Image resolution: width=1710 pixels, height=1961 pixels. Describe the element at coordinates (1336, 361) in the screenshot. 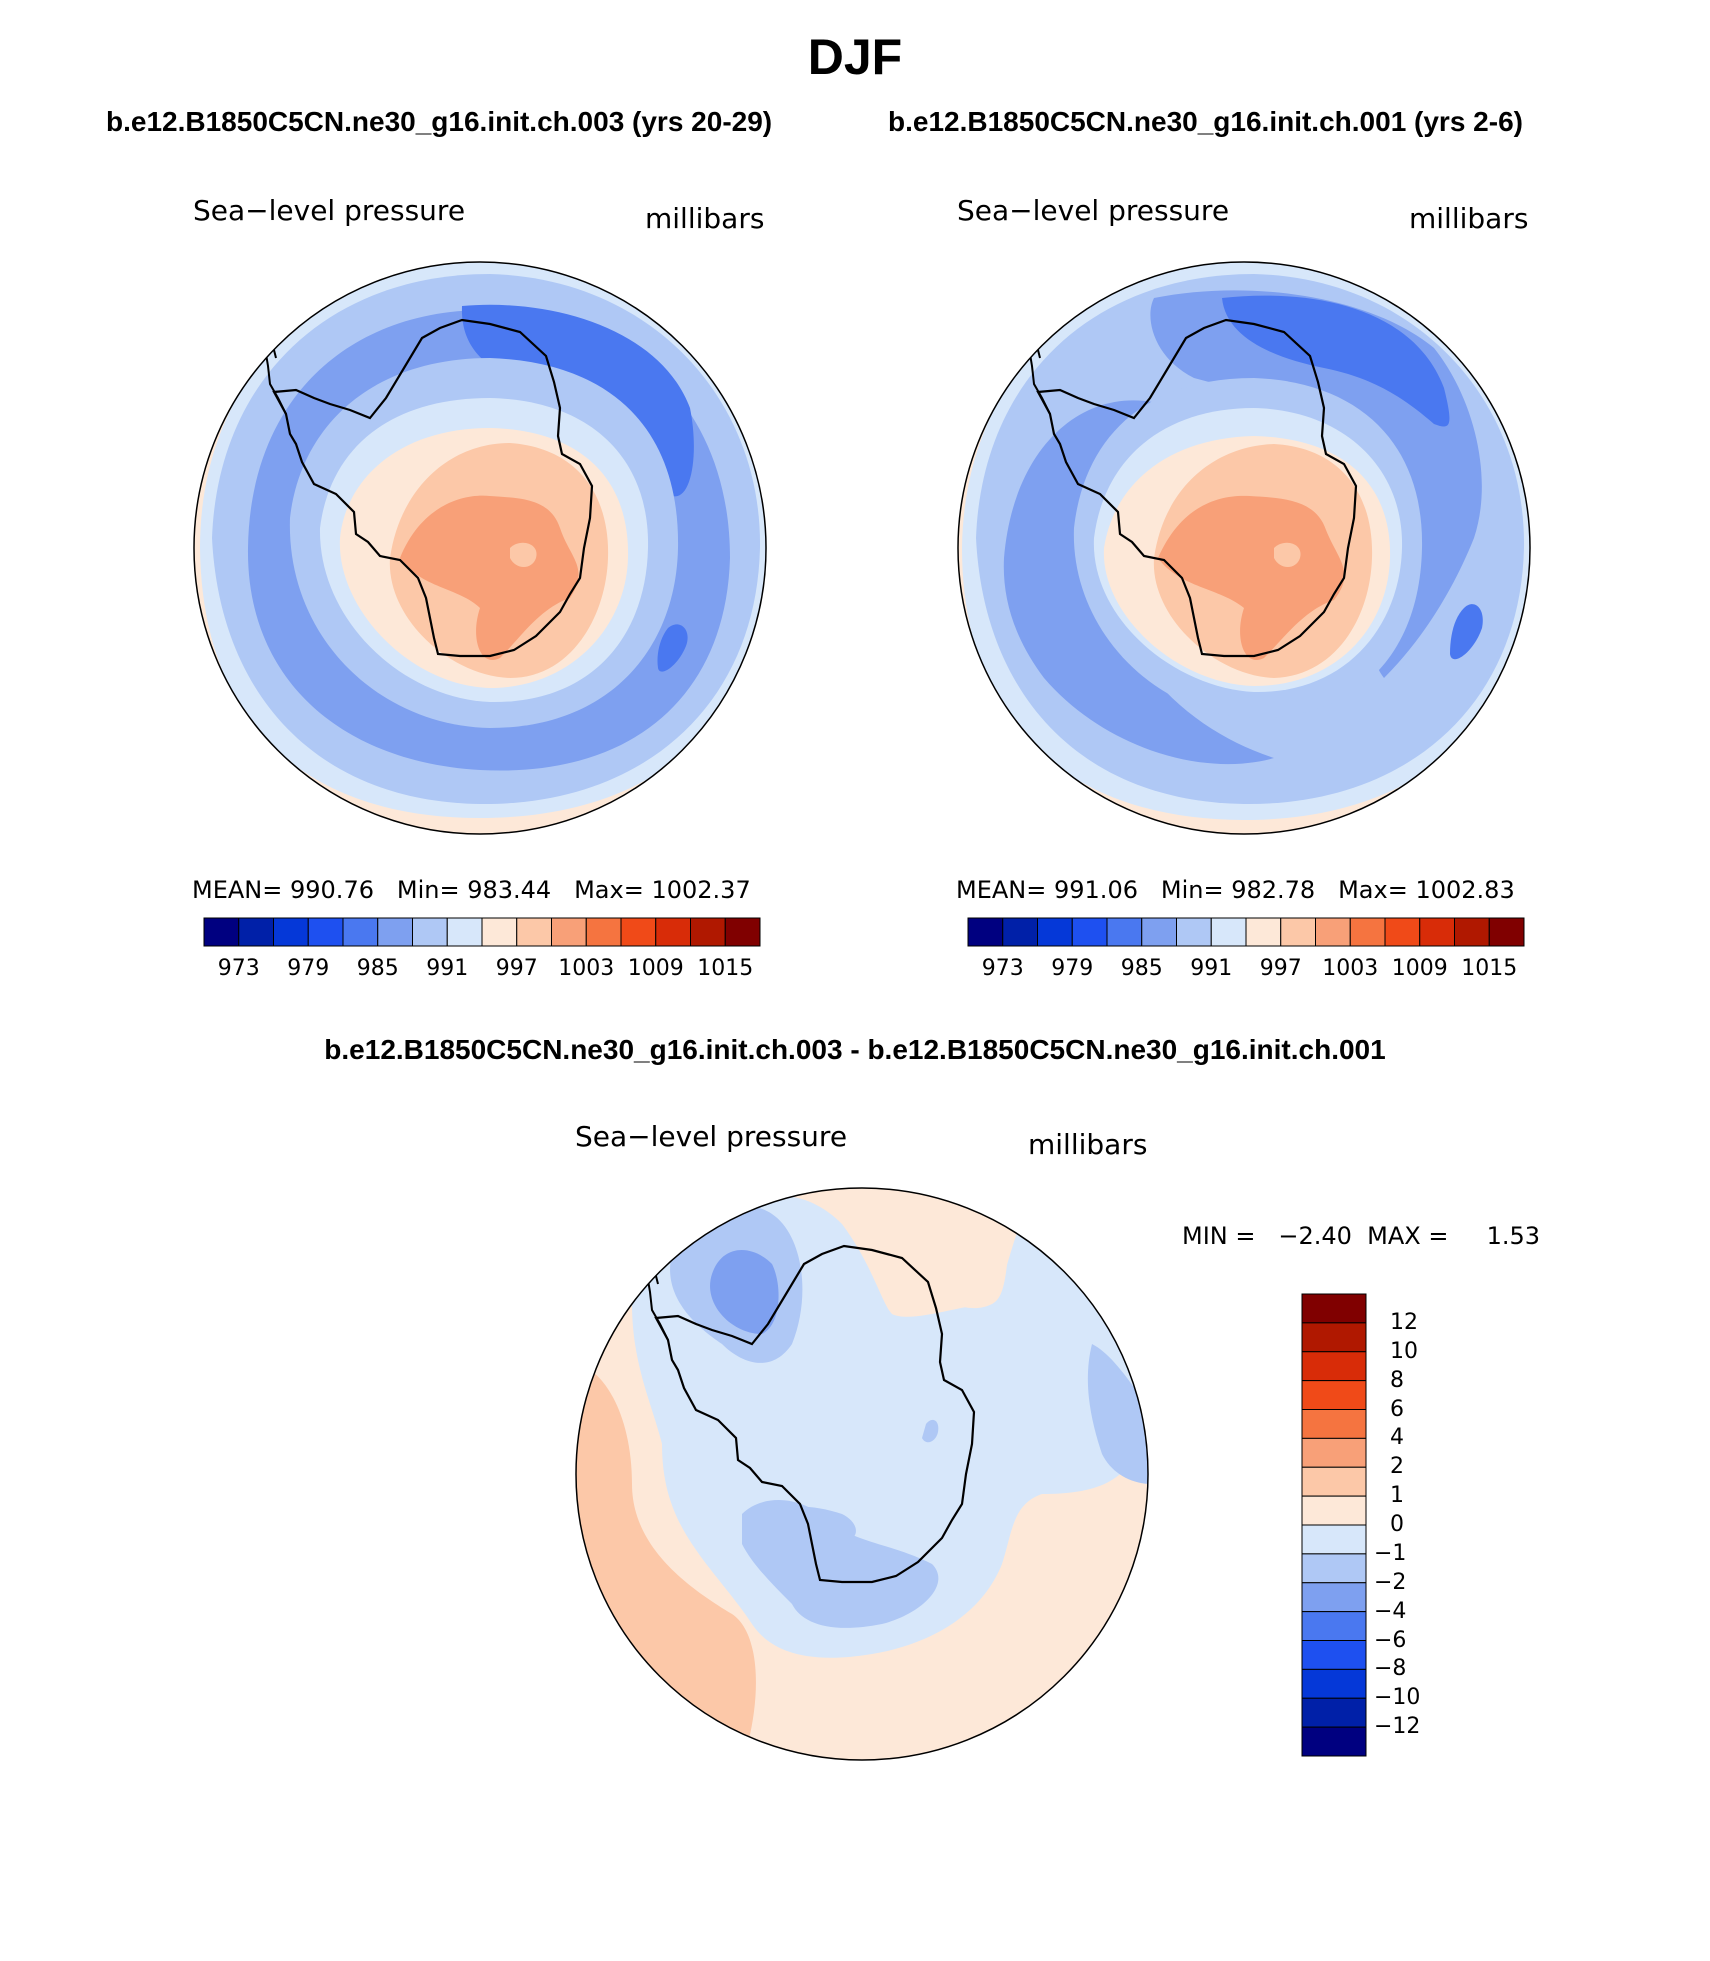

I see `right-field-low-983a` at that location.